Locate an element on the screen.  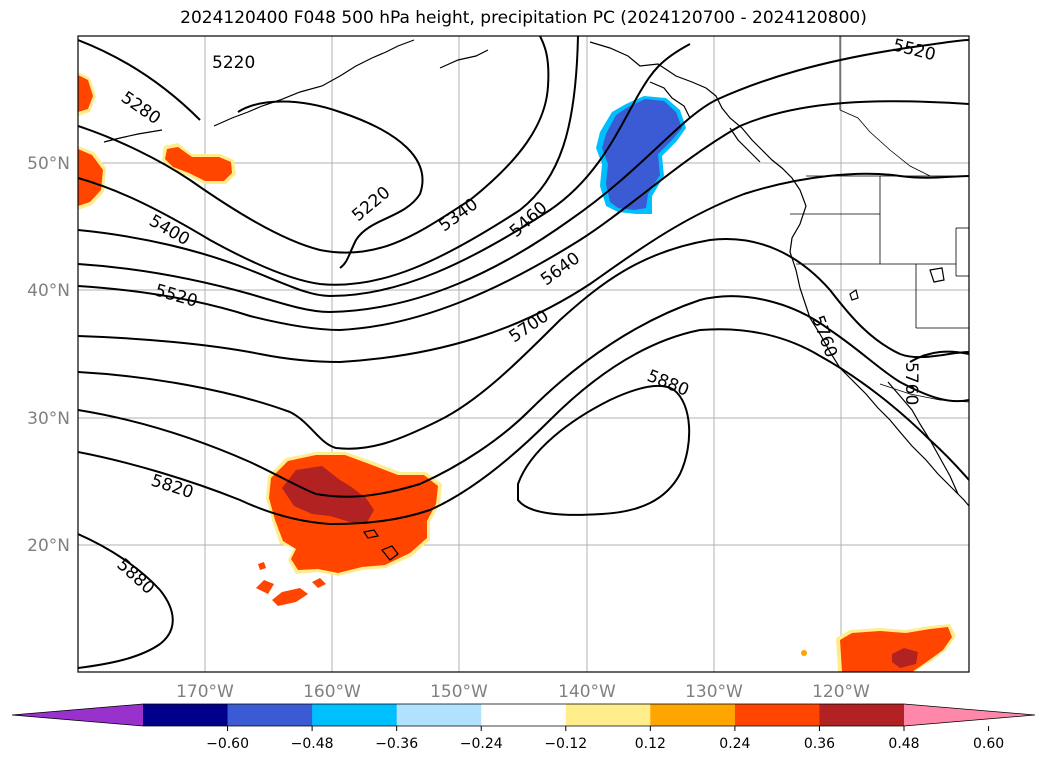
precip-hawaii is located at coordinates (349, 529).